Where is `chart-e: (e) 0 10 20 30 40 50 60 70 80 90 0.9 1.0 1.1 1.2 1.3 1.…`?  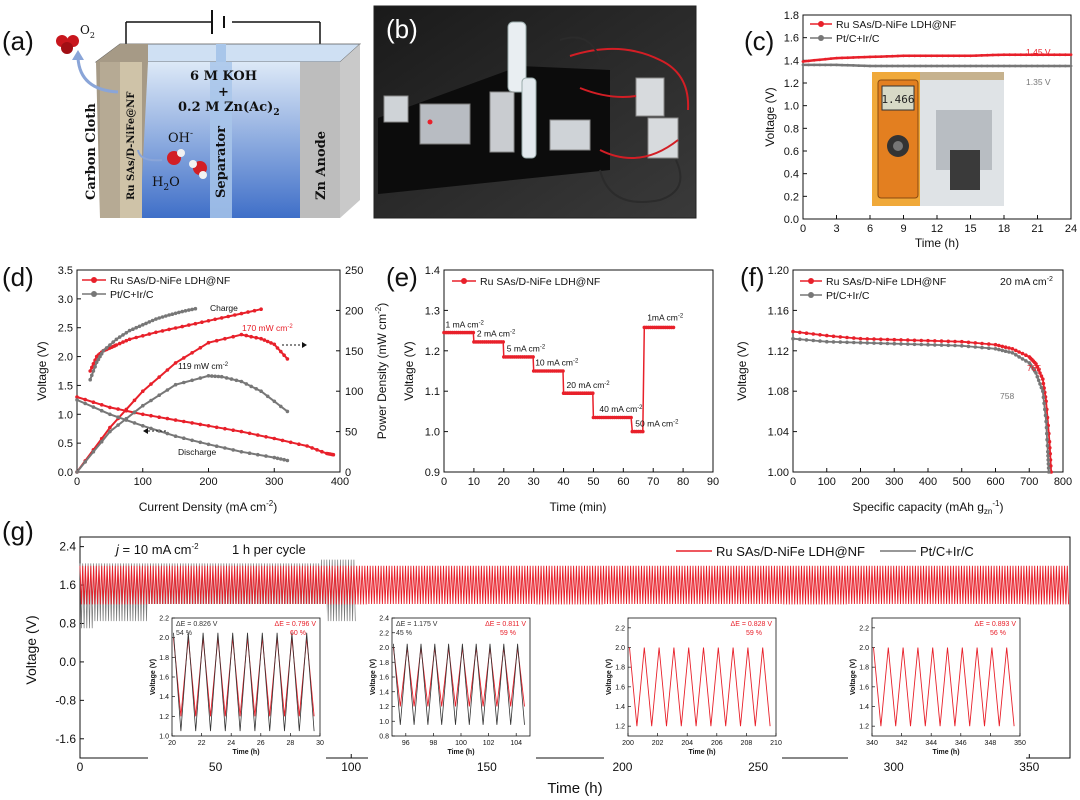
chart-e: (e) 0 10 20 30 40 50 60 70 80 90 0.9 1.0 1.1 1.2 1.3 1.… is located at coordinates (552, 388).